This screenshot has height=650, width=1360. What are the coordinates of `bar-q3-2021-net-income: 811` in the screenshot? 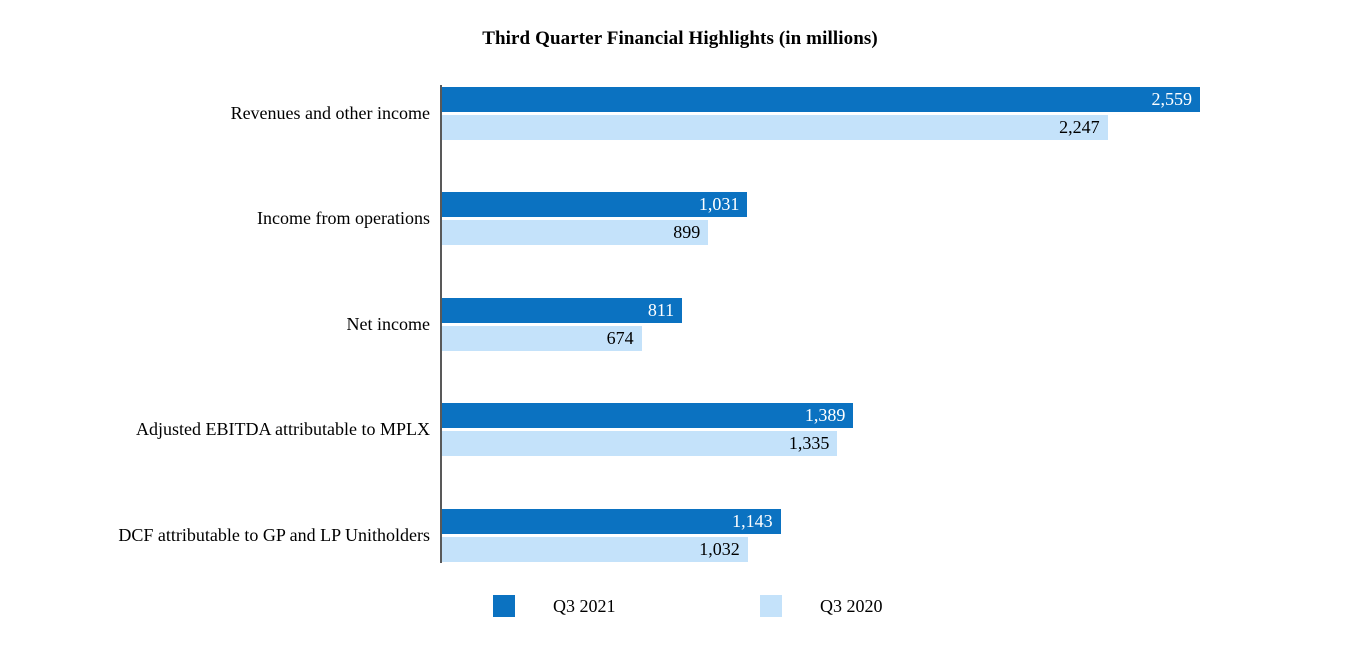 It's located at (562, 310).